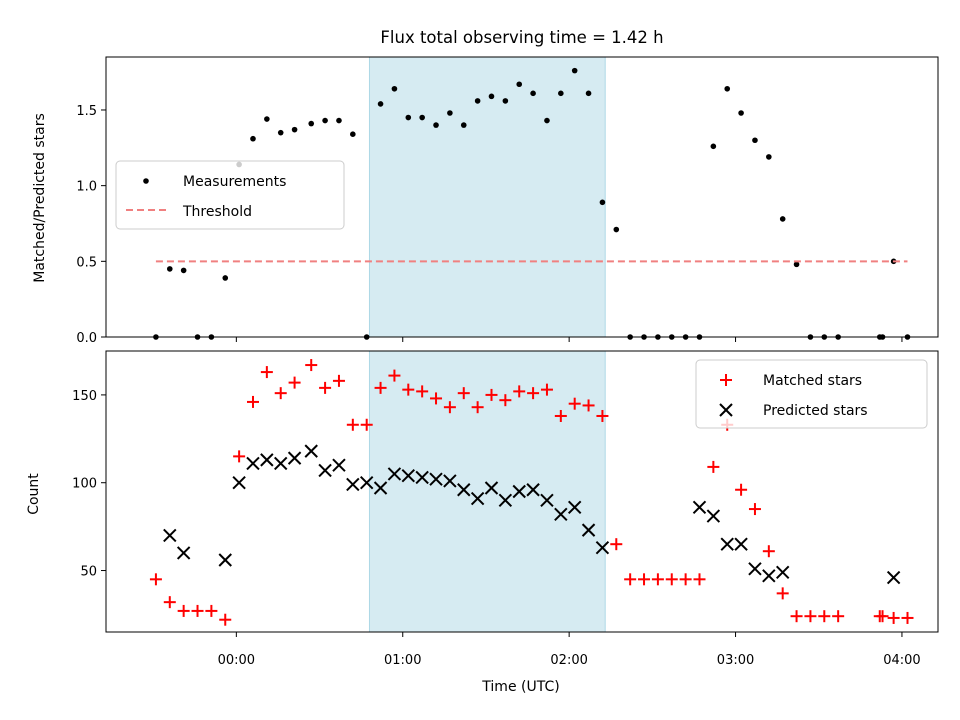 This screenshot has width=960, height=720. Describe the element at coordinates (86, 111) in the screenshot. I see `y-tick-label: 1.5` at that location.